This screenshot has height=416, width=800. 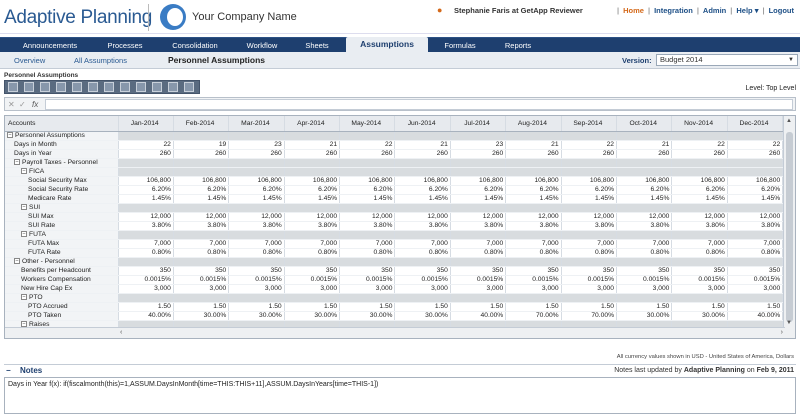 What do you see at coordinates (62, 145) in the screenshot?
I see `account-name: Days in Month` at bounding box center [62, 145].